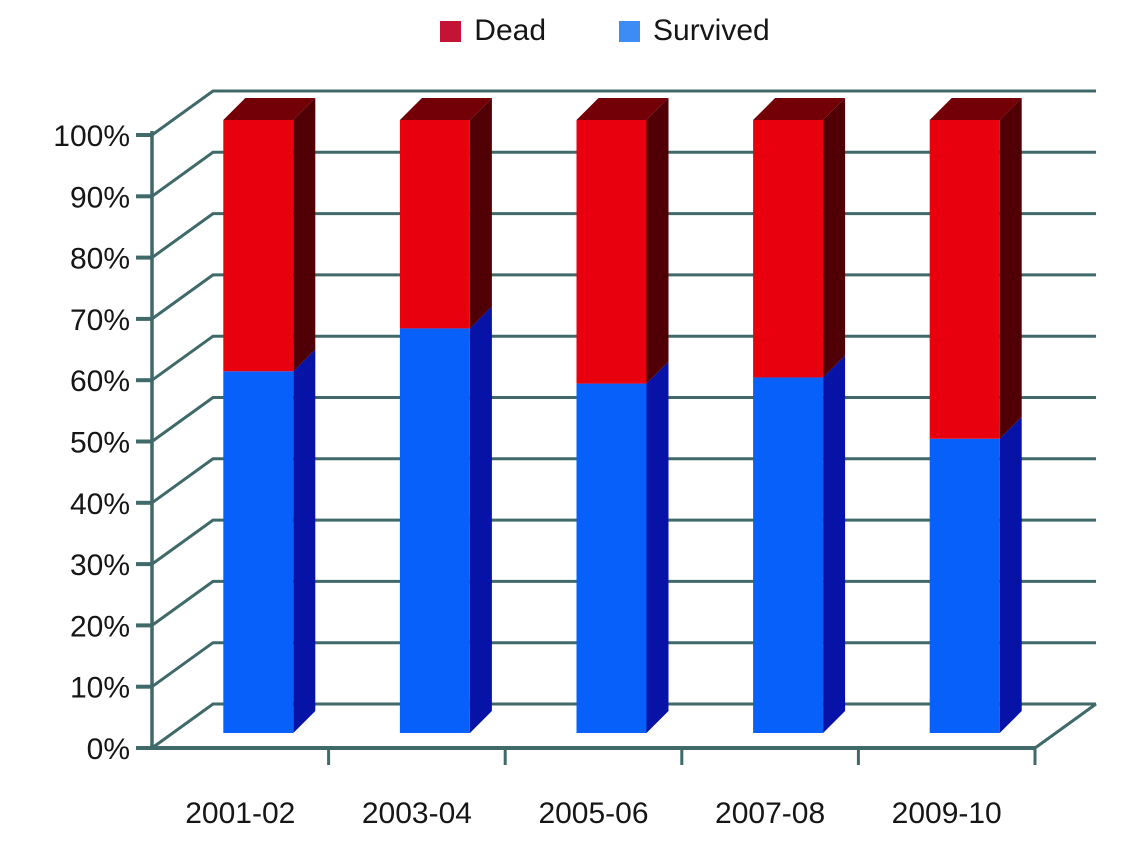 The height and width of the screenshot is (853, 1126). I want to click on x-axis-label: 2003-04, so click(417, 813).